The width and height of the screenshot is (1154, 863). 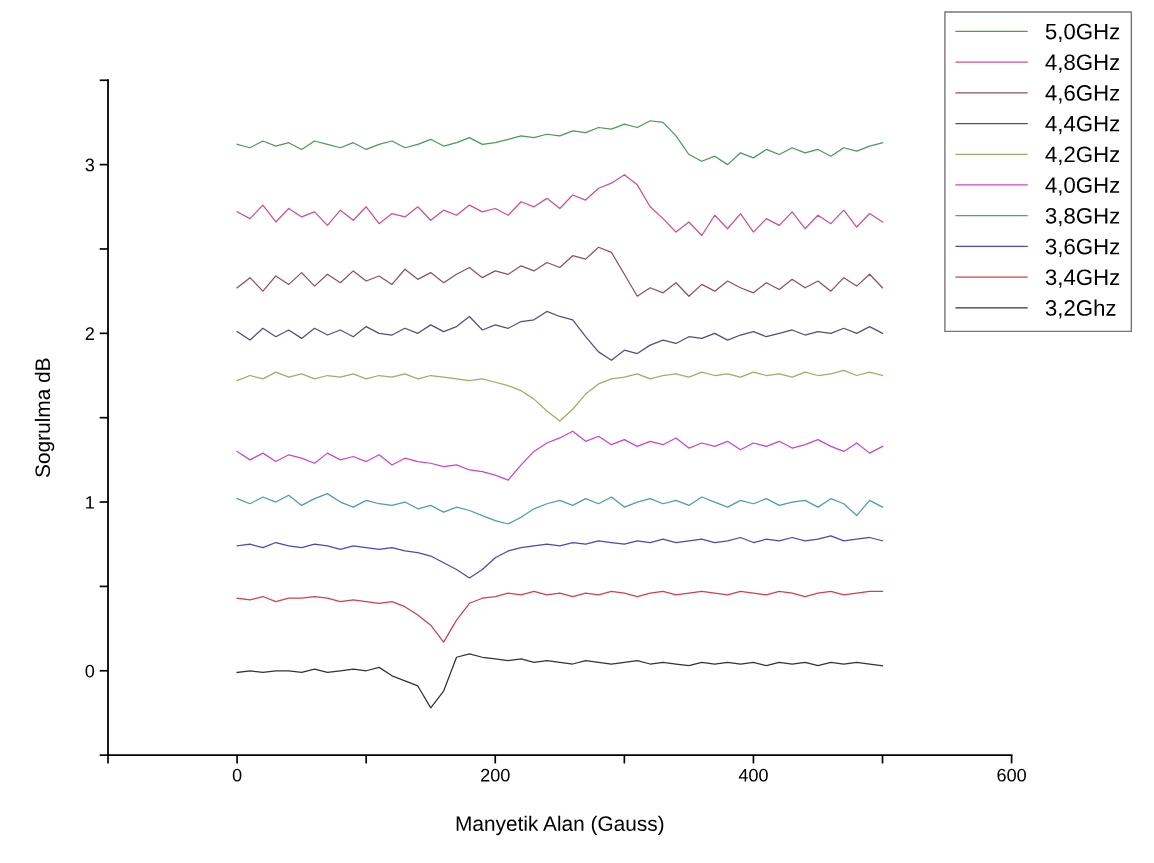 I want to click on legend-label: 4,0GHz, so click(x=1082, y=186).